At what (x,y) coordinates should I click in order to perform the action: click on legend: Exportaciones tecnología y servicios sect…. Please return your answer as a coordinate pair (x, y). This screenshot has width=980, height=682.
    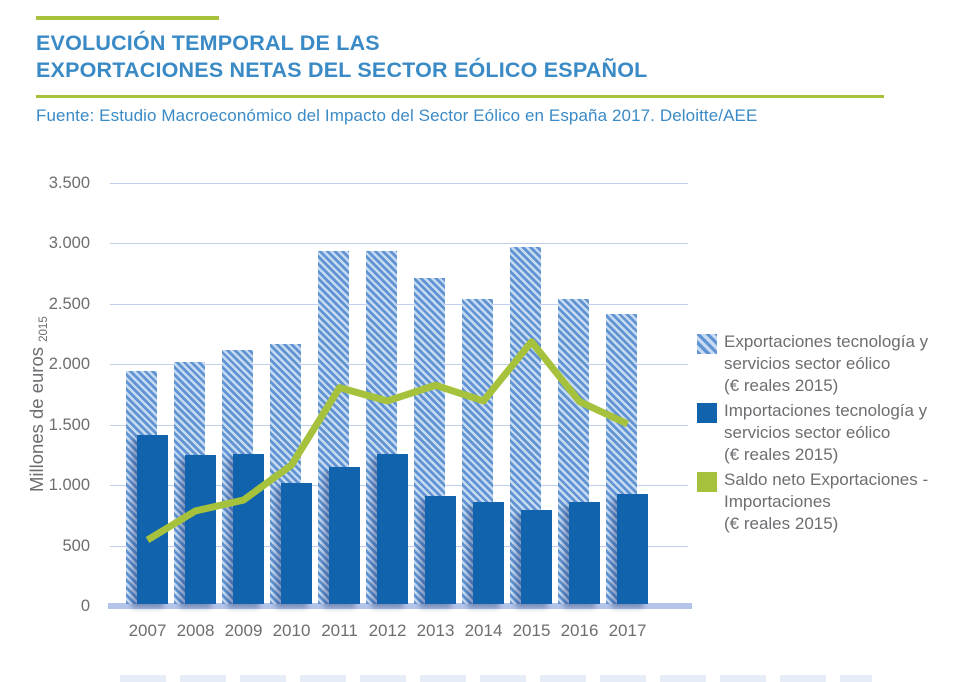
    Looking at the image, I should click on (828, 434).